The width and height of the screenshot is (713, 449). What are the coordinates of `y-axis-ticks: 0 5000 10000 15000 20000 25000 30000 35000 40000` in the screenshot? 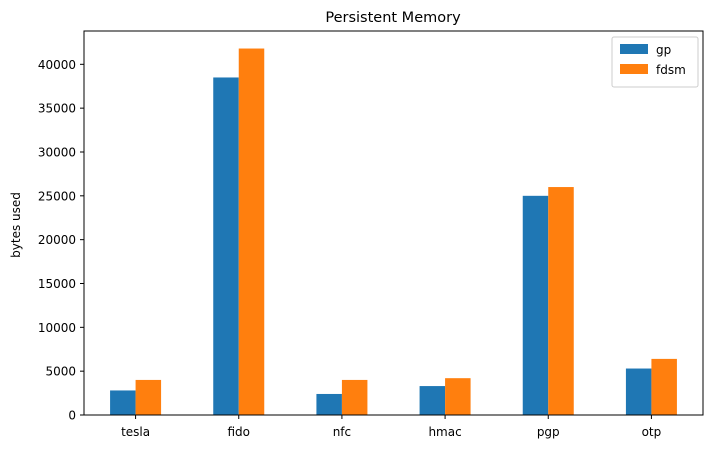 It's located at (61, 240).